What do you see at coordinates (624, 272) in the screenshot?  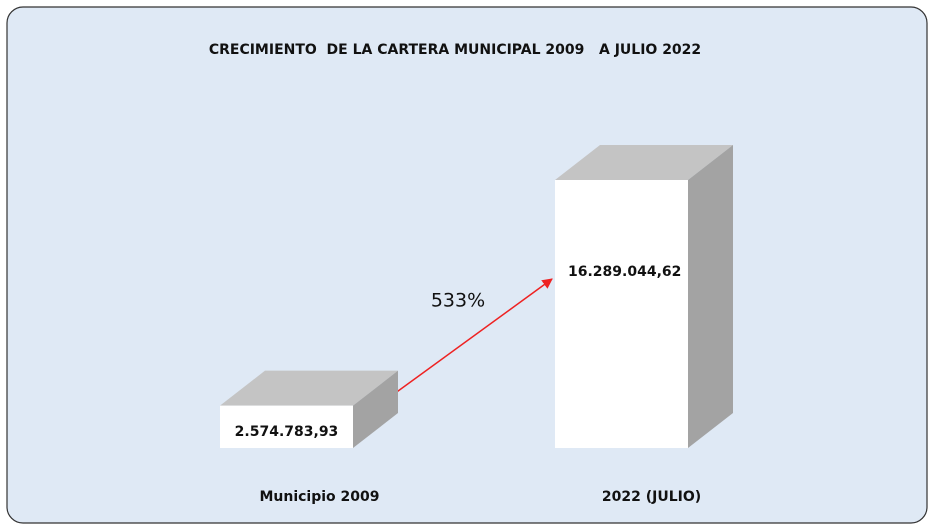 I see `value-label: 16.289.044,62` at bounding box center [624, 272].